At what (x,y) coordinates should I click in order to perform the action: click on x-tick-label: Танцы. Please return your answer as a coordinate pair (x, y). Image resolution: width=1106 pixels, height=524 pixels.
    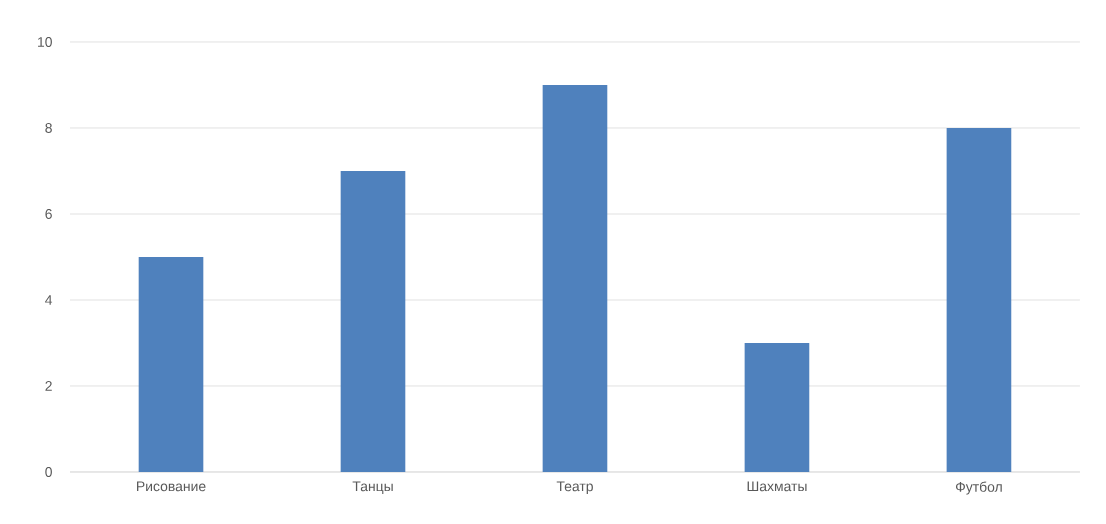
    Looking at the image, I should click on (372, 487).